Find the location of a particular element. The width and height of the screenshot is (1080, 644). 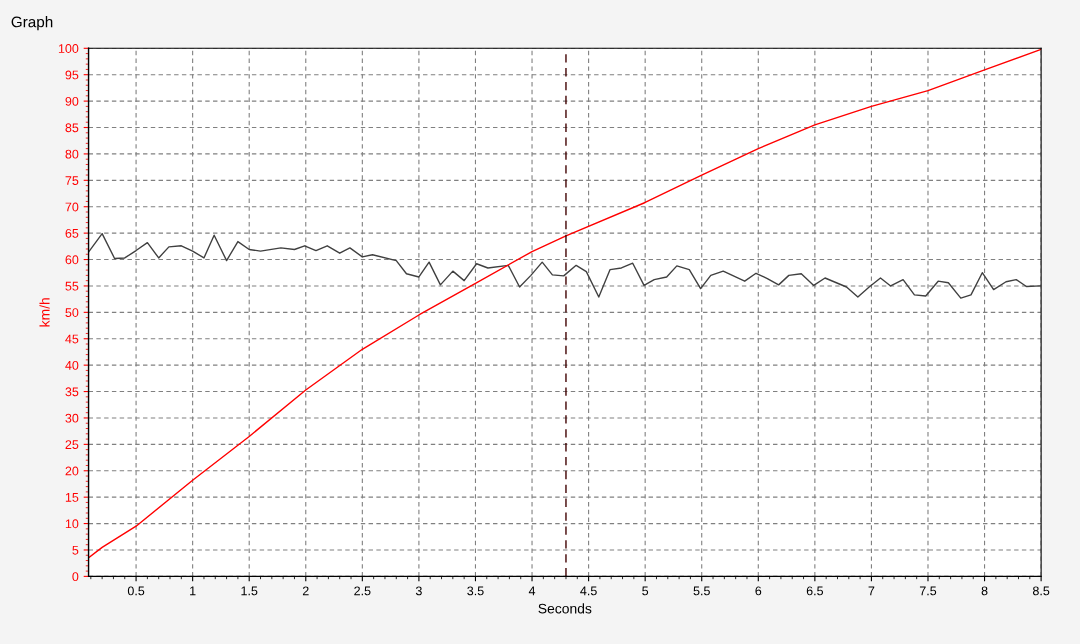

y-tick-label: 20 is located at coordinates (72, 471).